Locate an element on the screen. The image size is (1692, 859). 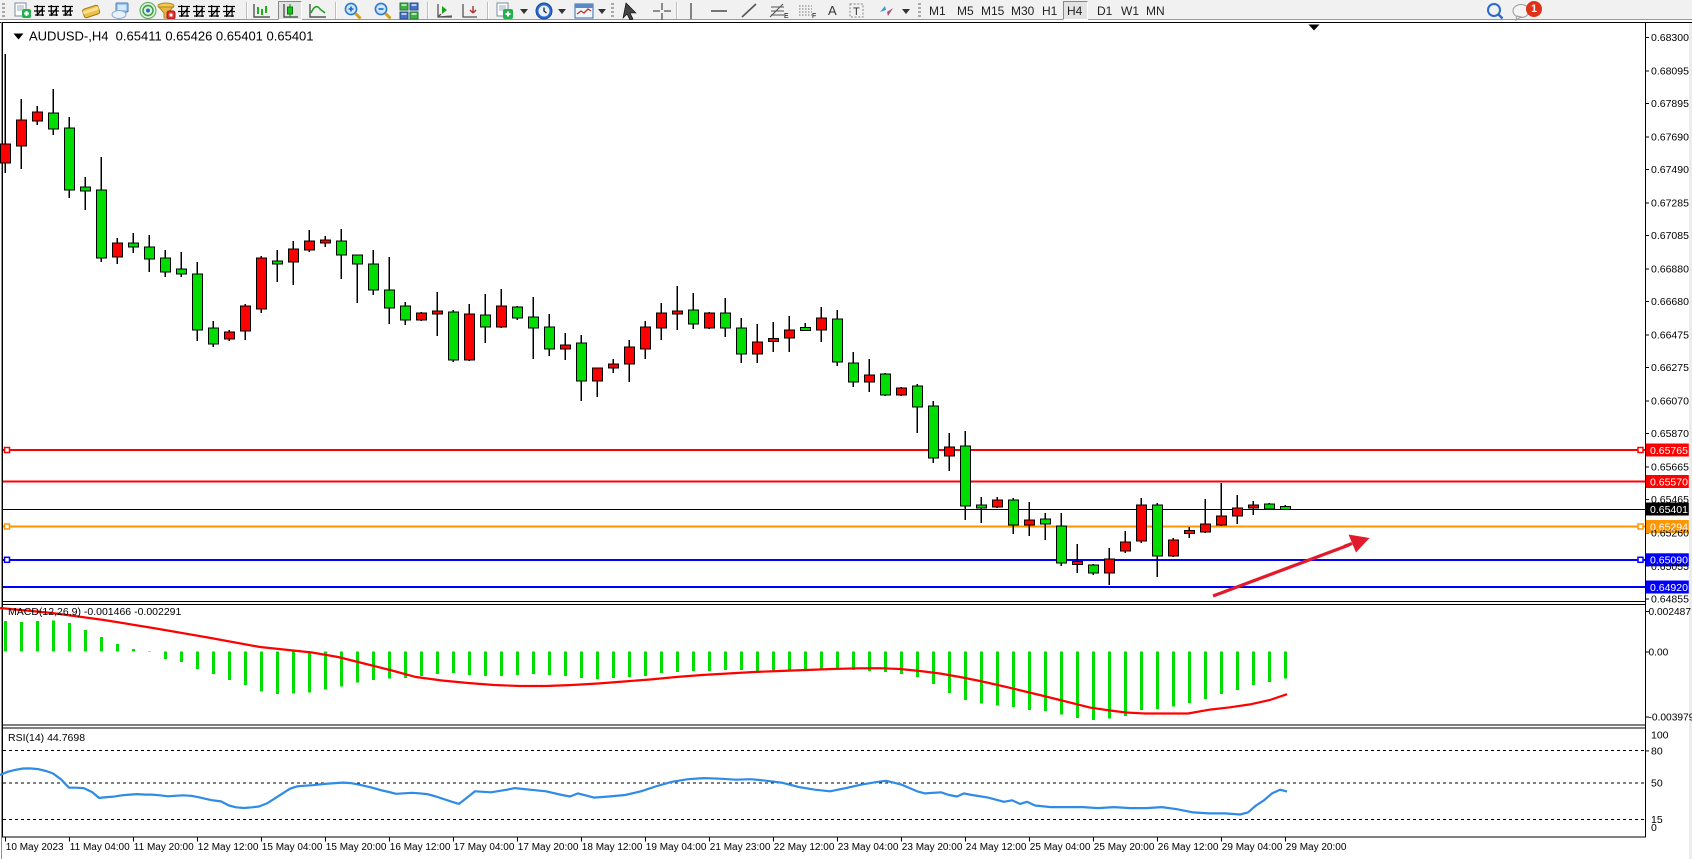
svg-text: 16 May 12:00 is located at coordinates (420, 847).